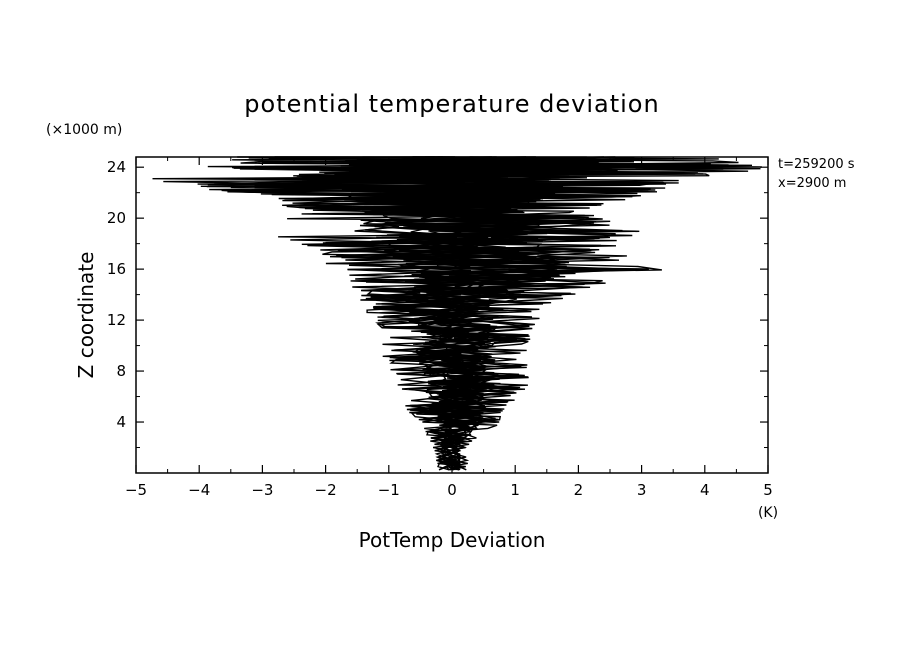  What do you see at coordinates (579, 490) in the screenshot?
I see `x-tick-label: 2` at bounding box center [579, 490].